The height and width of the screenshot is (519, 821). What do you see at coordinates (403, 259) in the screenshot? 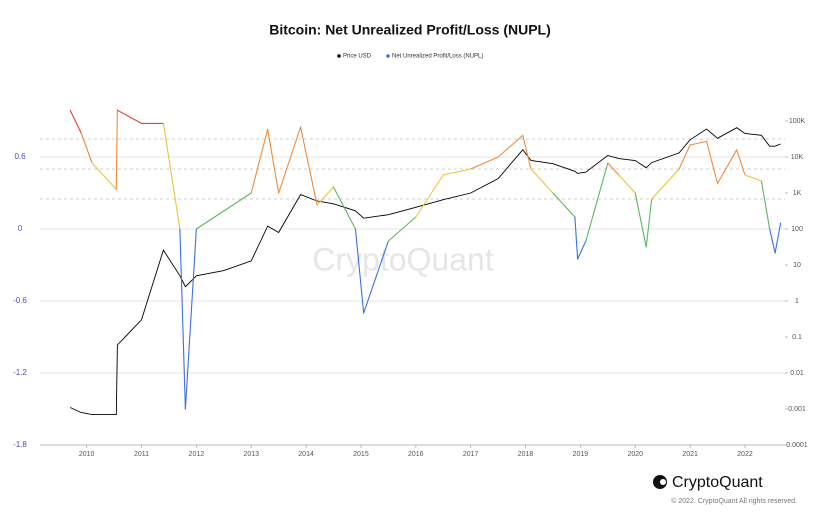
I see `watermark: CryptoQuant` at bounding box center [403, 259].